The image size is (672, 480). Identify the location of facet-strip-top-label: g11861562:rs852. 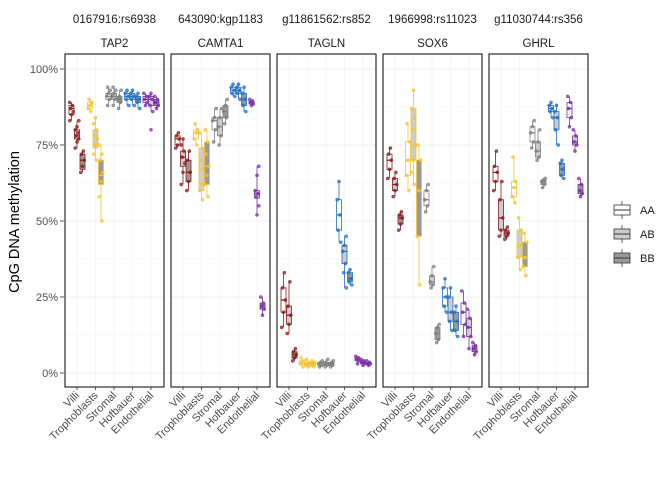
(326, 20).